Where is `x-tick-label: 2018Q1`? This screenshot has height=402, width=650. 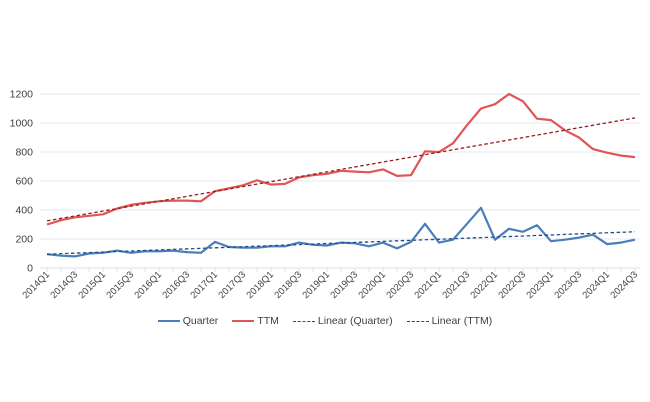 x-tick-label: 2018Q1 is located at coordinates (260, 285).